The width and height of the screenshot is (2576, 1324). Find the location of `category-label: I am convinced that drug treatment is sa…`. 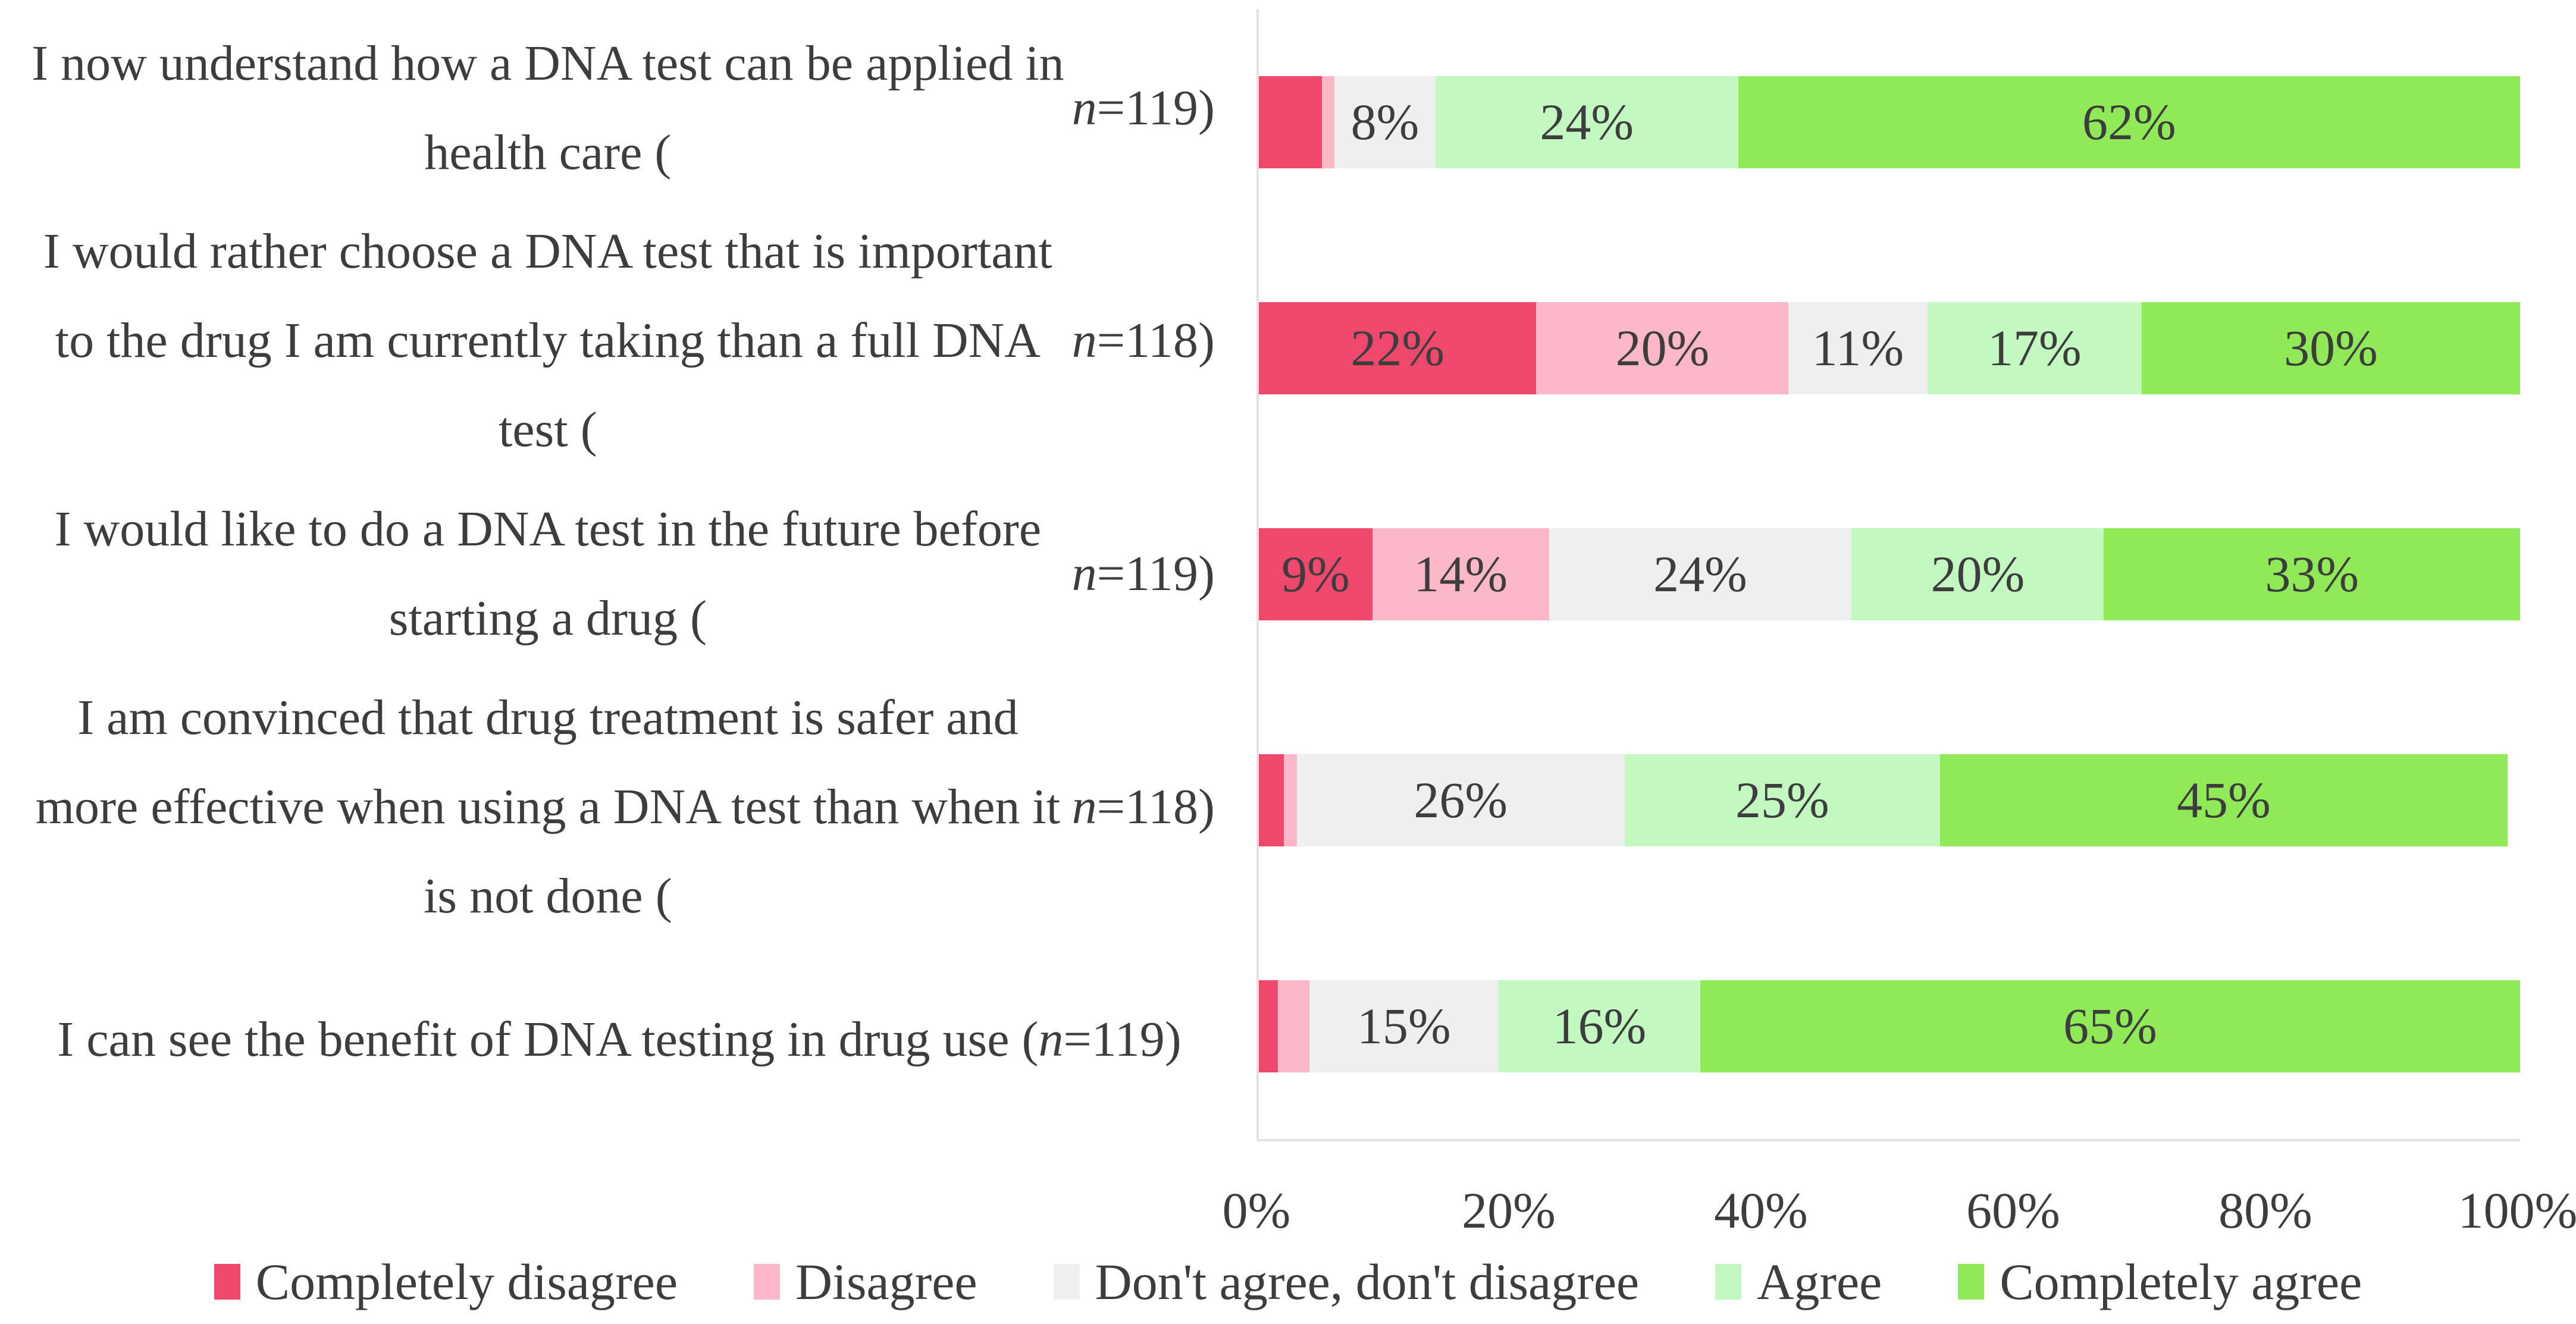

category-label: I am convinced that drug treatment is sa… is located at coordinates (625, 807).